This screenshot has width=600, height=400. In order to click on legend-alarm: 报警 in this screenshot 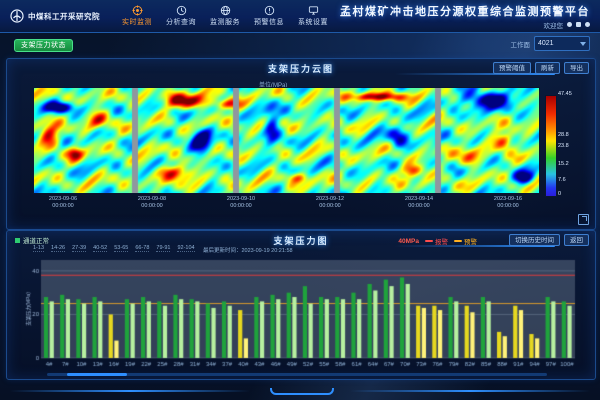, I will do `click(436, 241)`.